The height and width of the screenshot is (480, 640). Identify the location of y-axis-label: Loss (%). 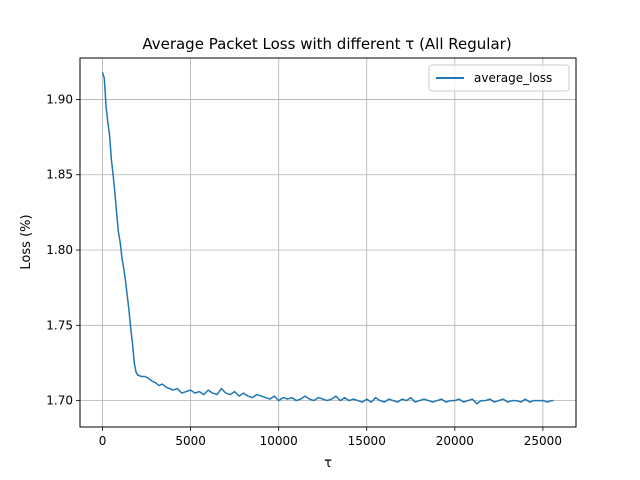
(26, 241).